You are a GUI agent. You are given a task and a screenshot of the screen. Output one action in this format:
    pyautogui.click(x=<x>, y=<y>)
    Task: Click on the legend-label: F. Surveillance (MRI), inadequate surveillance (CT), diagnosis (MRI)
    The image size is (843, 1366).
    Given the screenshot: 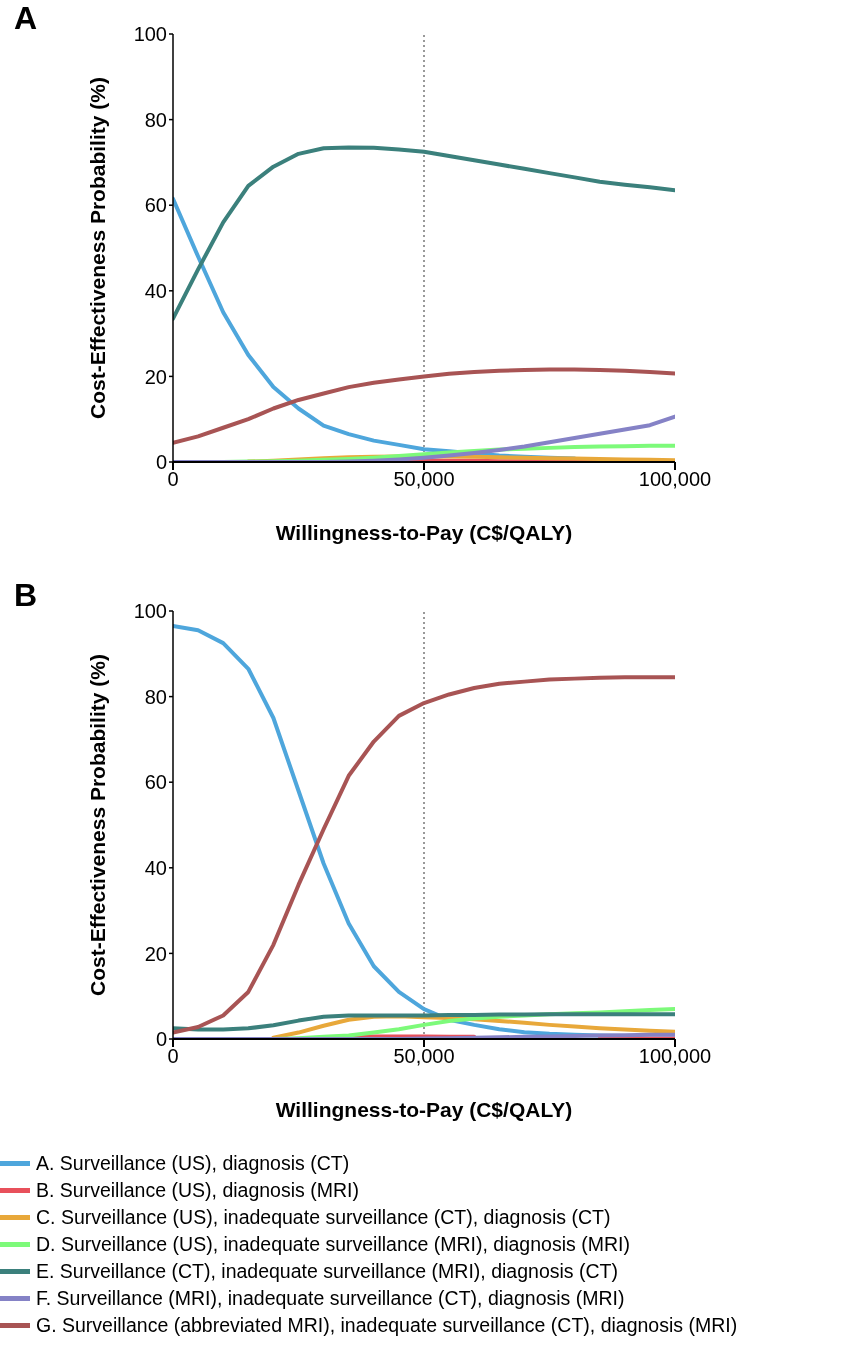 What is the action you would take?
    pyautogui.click(x=330, y=1298)
    